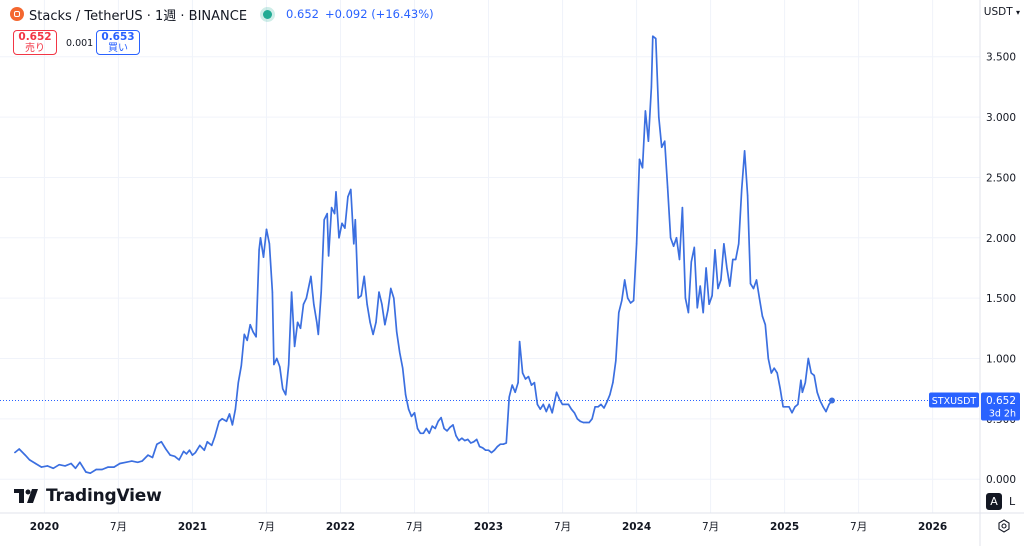 The image size is (1024, 546). What do you see at coordinates (1001, 299) in the screenshot?
I see `y-tick-label: 1.500` at bounding box center [1001, 299].